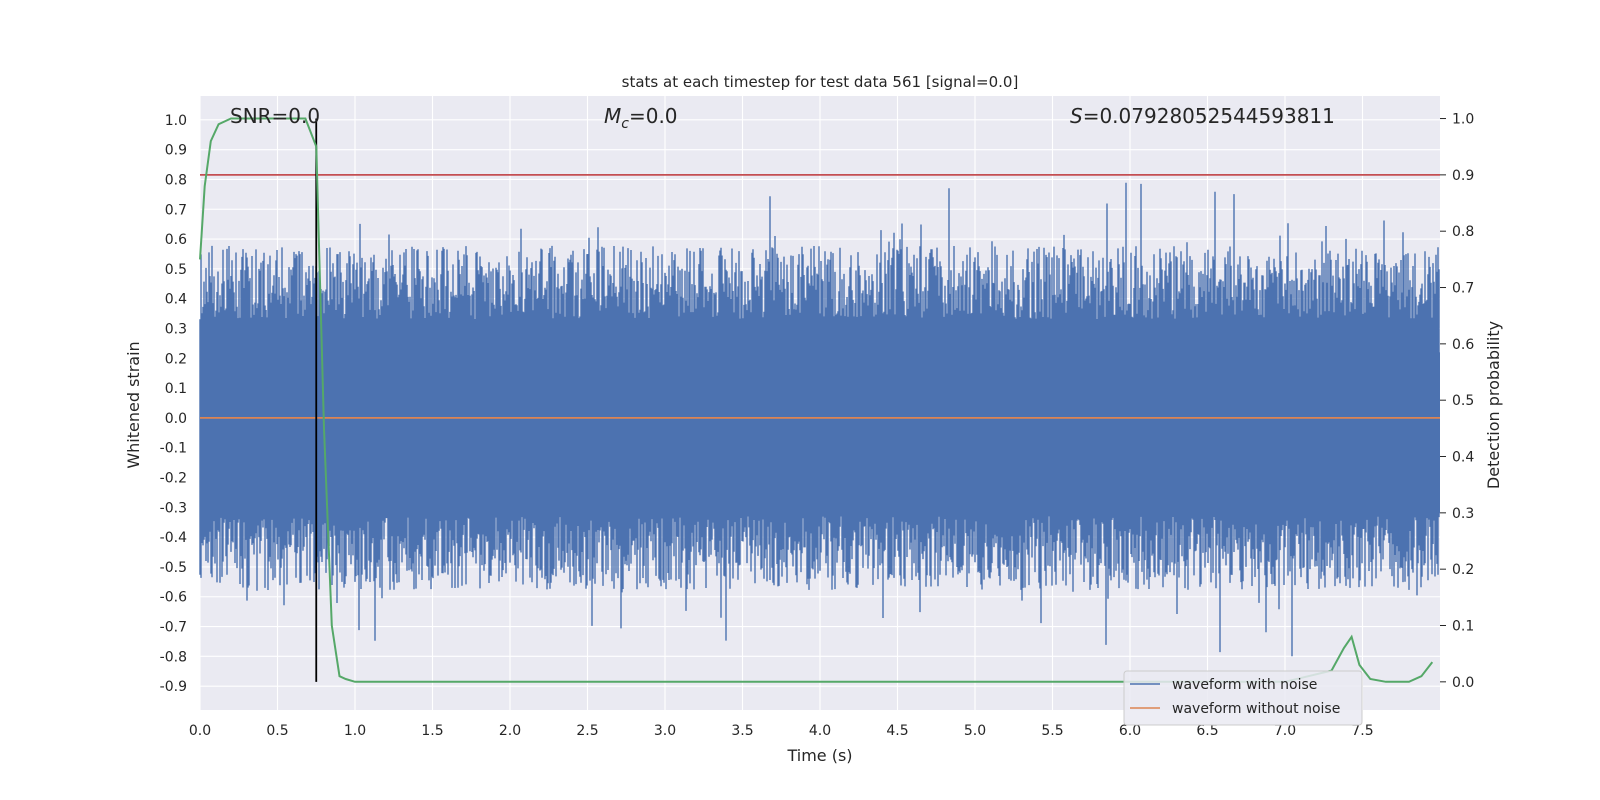  I want to click on y2-tick-label: 0.0, so click(1463, 683).